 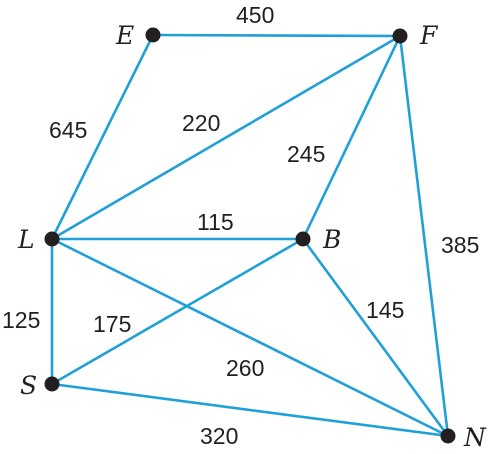 What do you see at coordinates (26, 239) in the screenshot?
I see `node-label-l: L` at bounding box center [26, 239].